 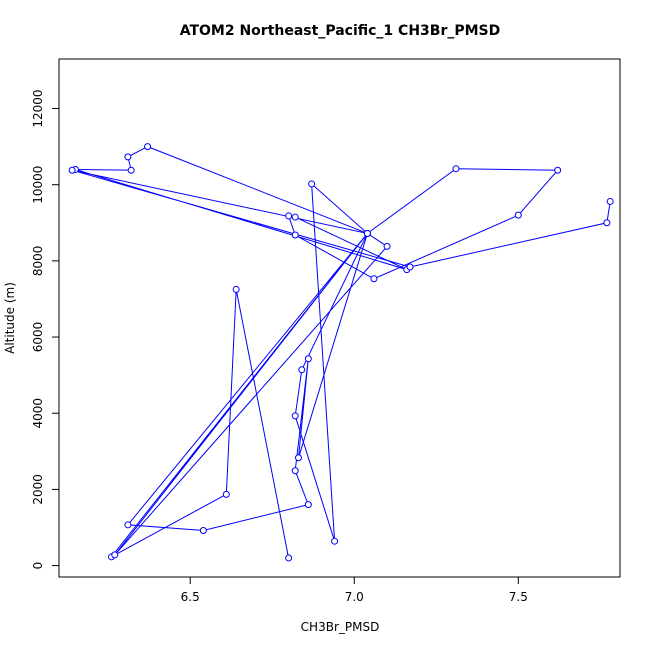 What do you see at coordinates (38, 566) in the screenshot?
I see `y-tick-label: 0` at bounding box center [38, 566].